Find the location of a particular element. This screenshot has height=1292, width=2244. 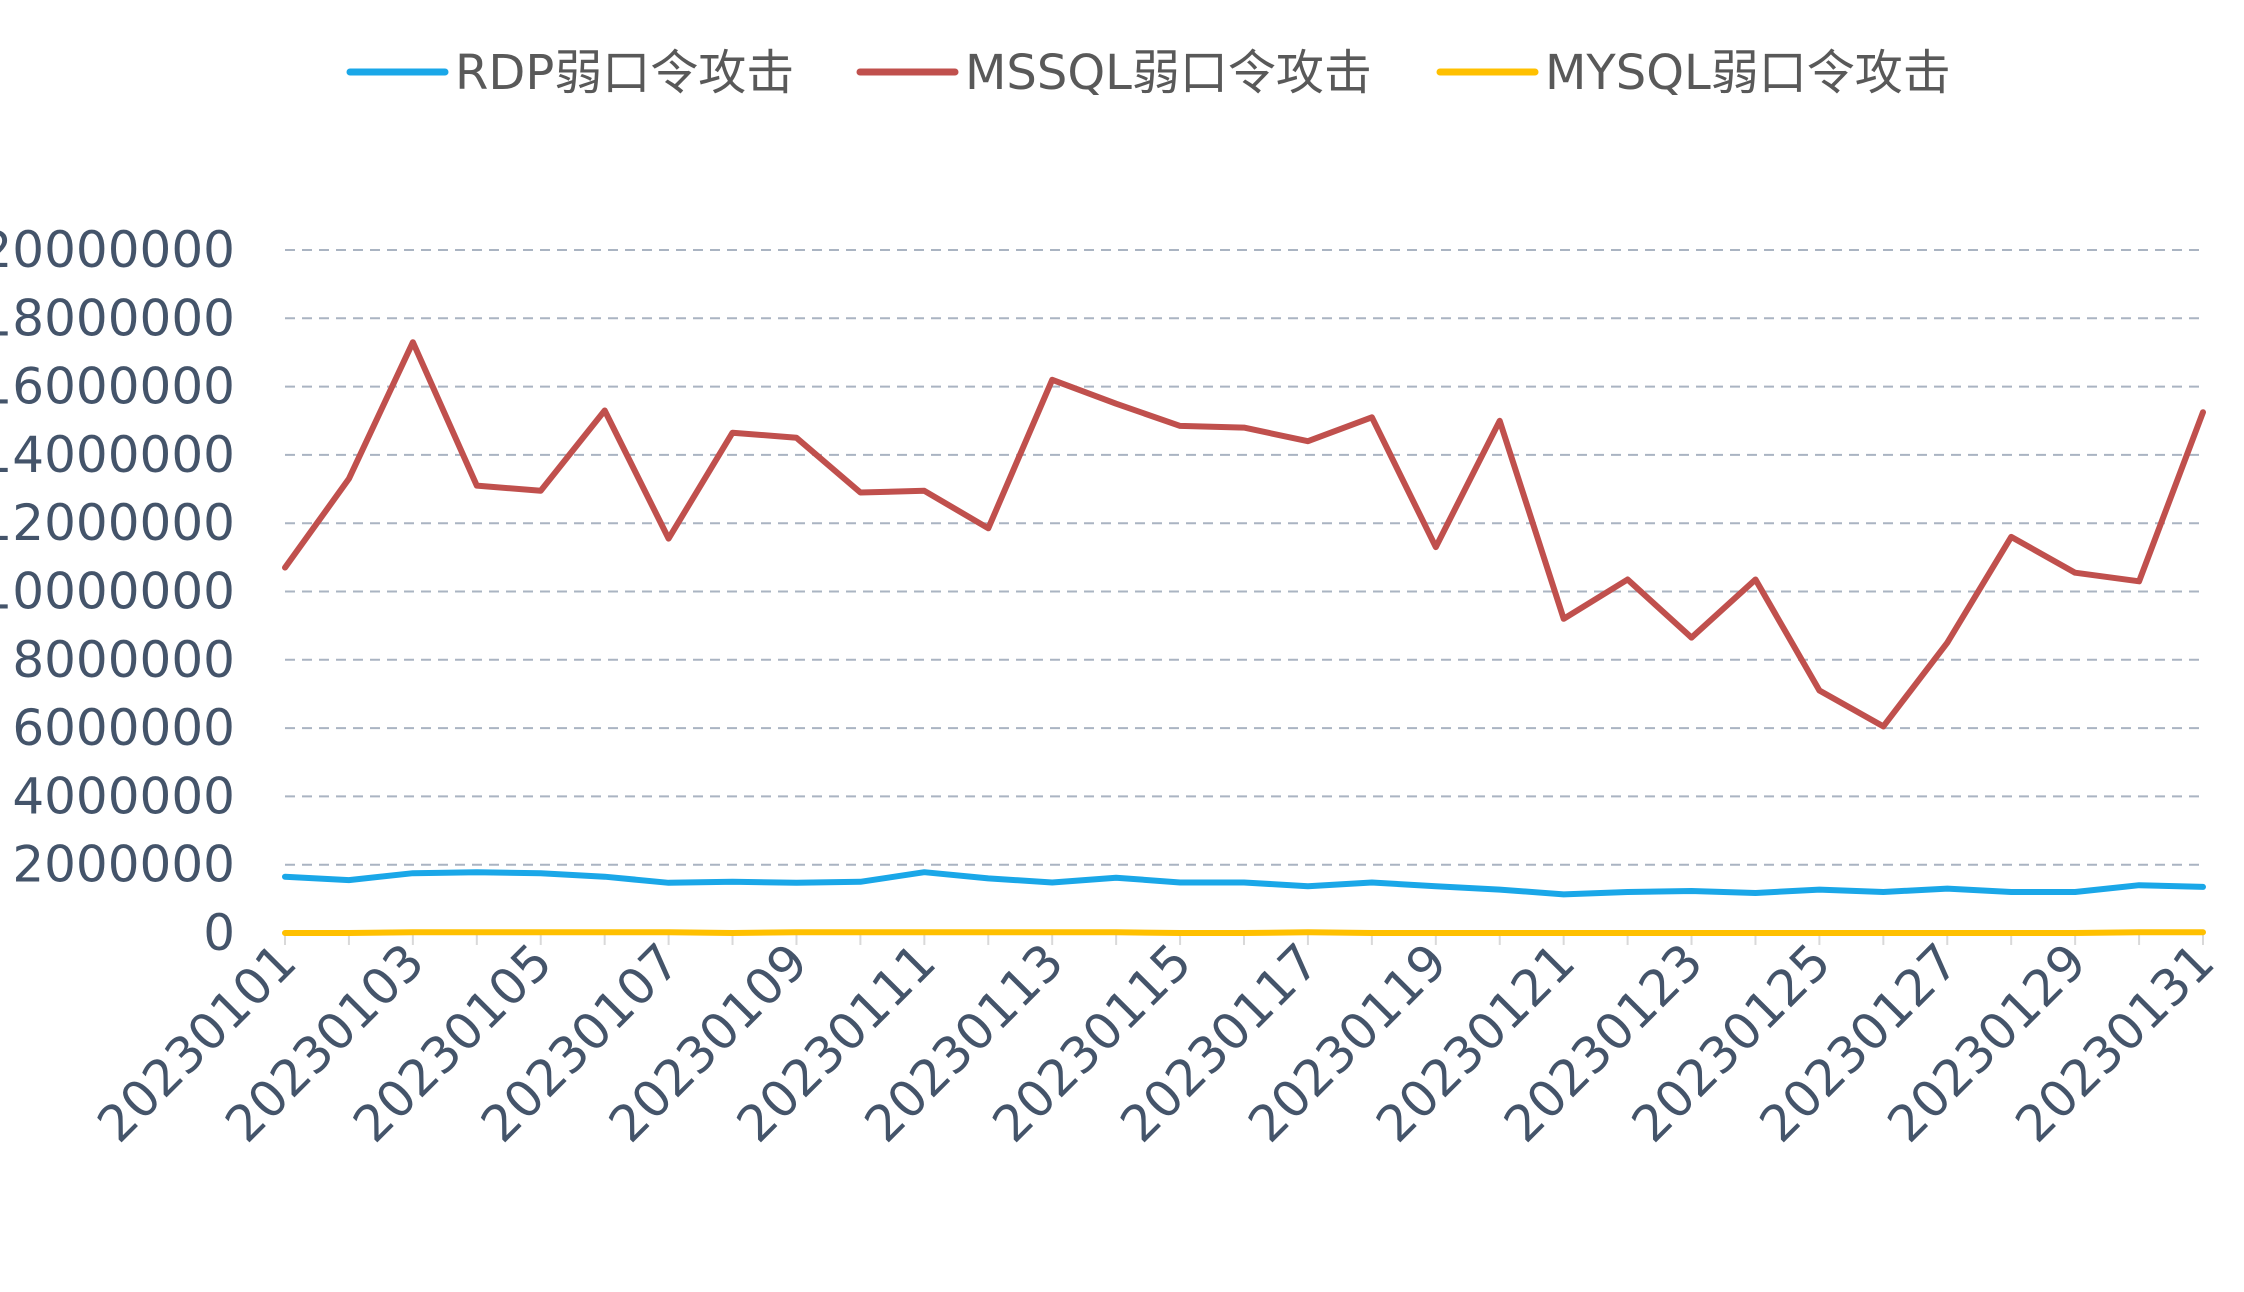

legend-label-0: RDP弱口令攻击 is located at coordinates (624, 73).